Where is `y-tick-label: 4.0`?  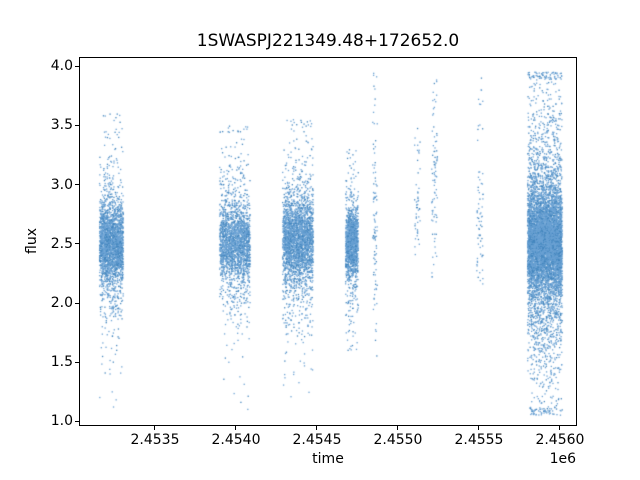
y-tick-label: 4.0 is located at coordinates (61, 66).